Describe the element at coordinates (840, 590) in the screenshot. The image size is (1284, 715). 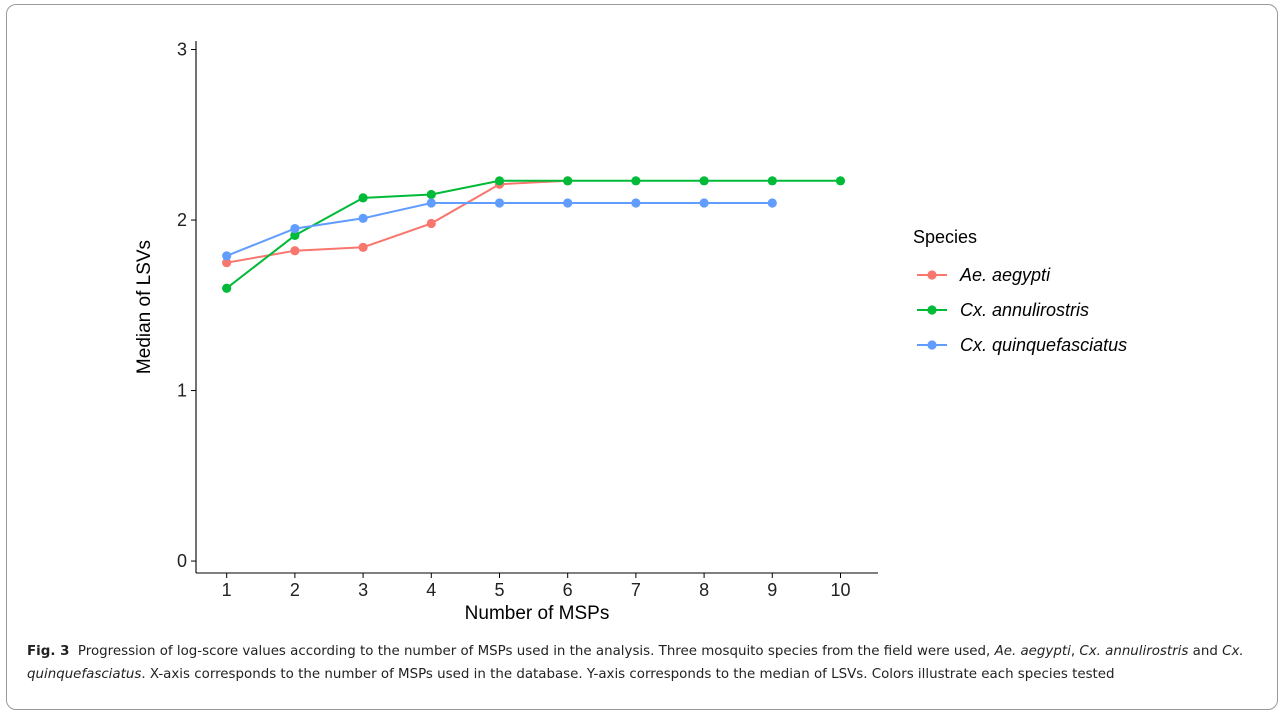
I see `x-tick-label: 10` at that location.